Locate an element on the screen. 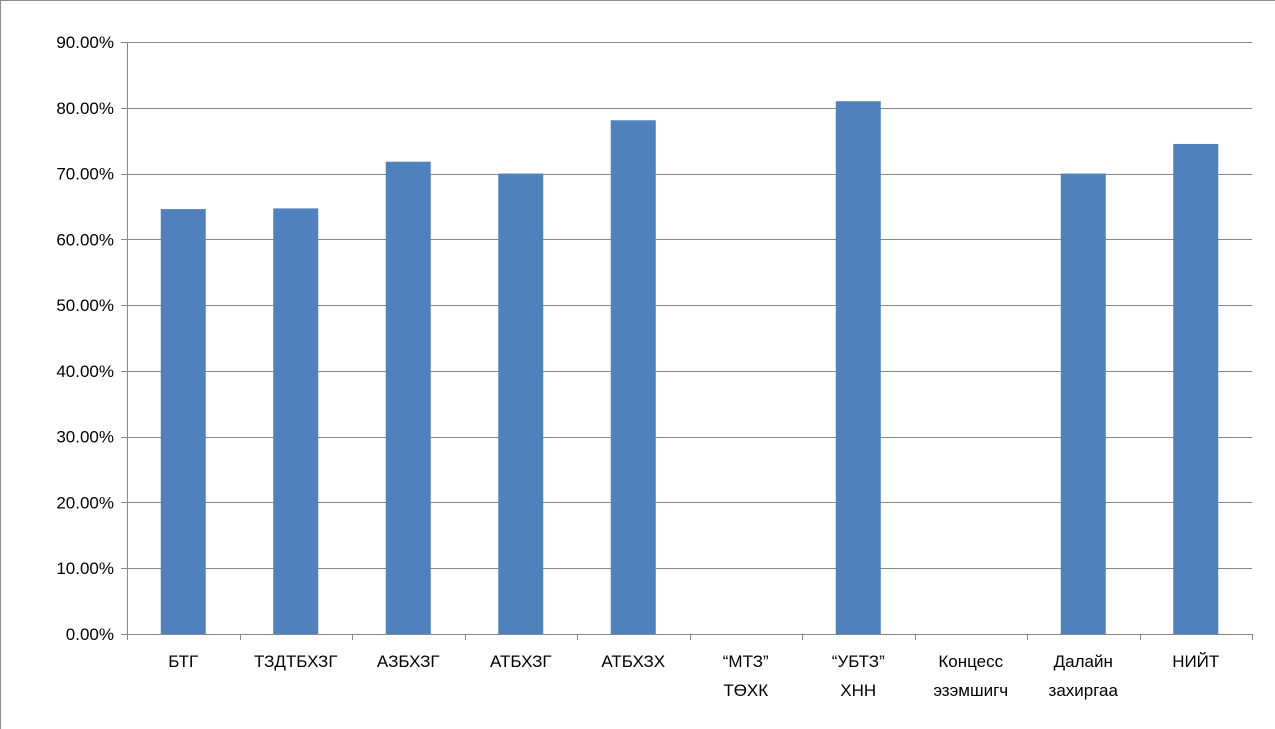  y-tick-label: 60.00% is located at coordinates (85, 239).